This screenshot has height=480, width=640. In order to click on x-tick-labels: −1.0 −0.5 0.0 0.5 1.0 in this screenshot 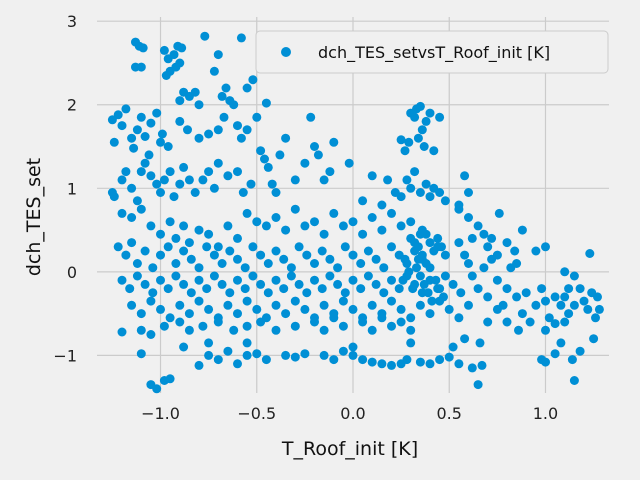, I will do `click(349, 413)`.